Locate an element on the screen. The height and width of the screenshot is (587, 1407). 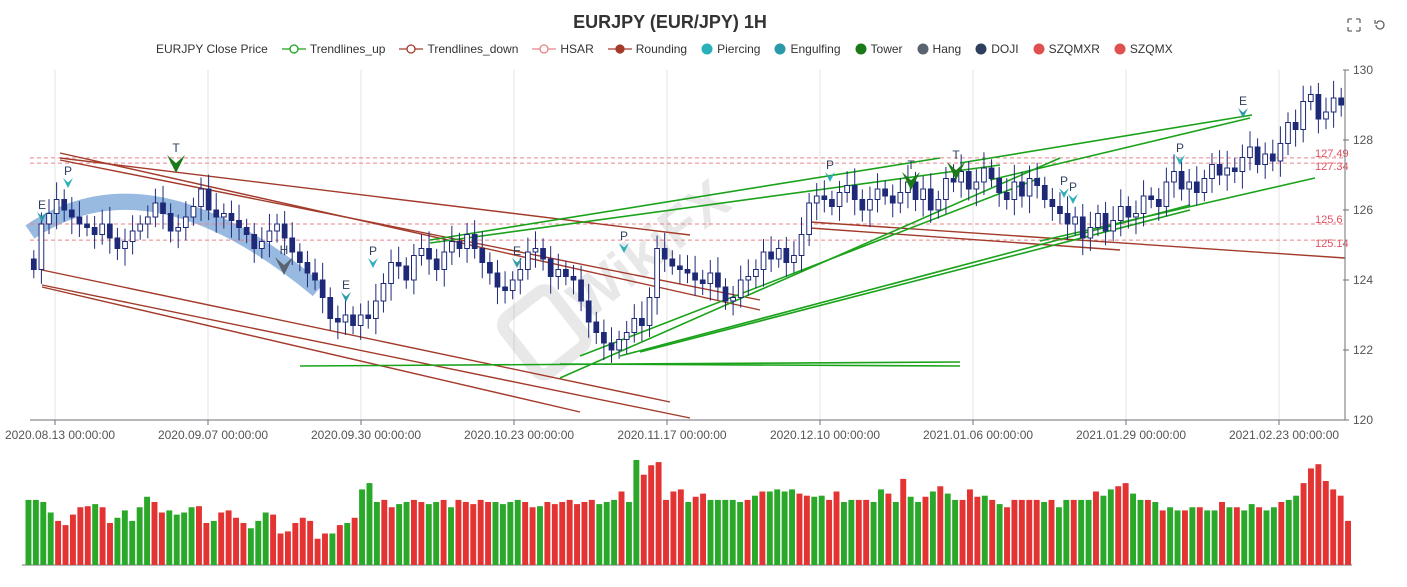
legend-item: Hang is located at coordinates (939, 49).